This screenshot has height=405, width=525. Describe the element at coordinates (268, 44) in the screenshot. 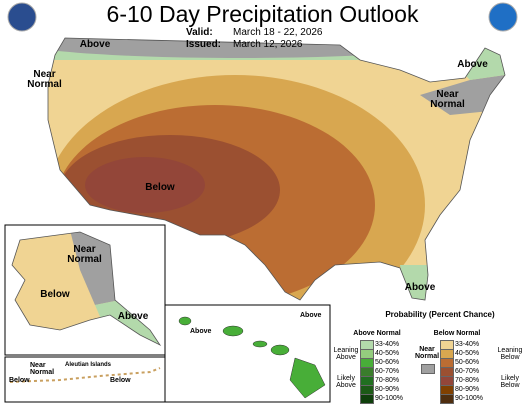

I see `issued-date: March 12, 2026` at that location.